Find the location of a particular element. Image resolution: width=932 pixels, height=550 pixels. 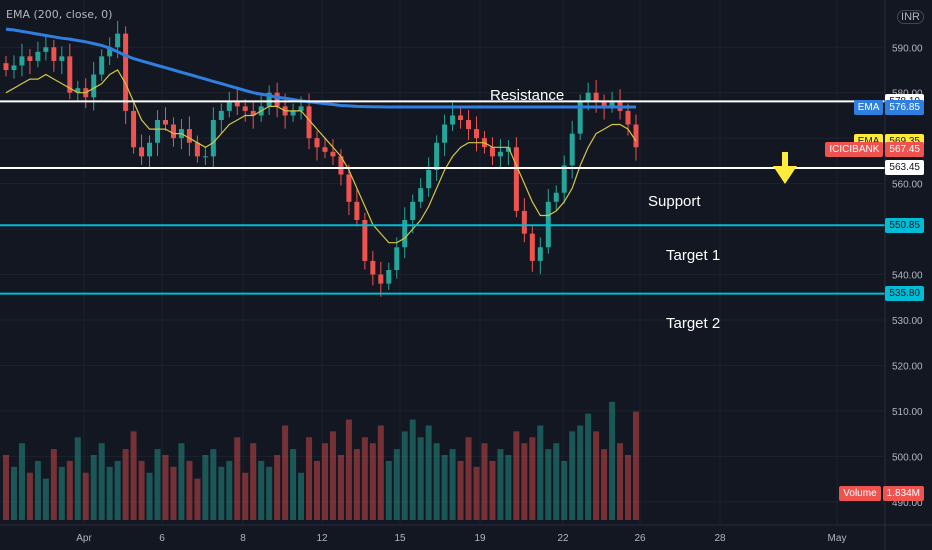

x-tick-label: 26 is located at coordinates (640, 538).